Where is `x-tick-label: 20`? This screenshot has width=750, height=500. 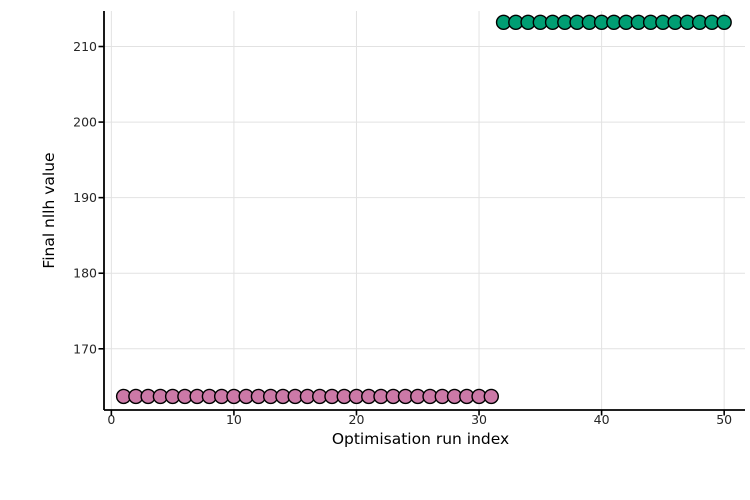 x-tick-label: 20 is located at coordinates (357, 419).